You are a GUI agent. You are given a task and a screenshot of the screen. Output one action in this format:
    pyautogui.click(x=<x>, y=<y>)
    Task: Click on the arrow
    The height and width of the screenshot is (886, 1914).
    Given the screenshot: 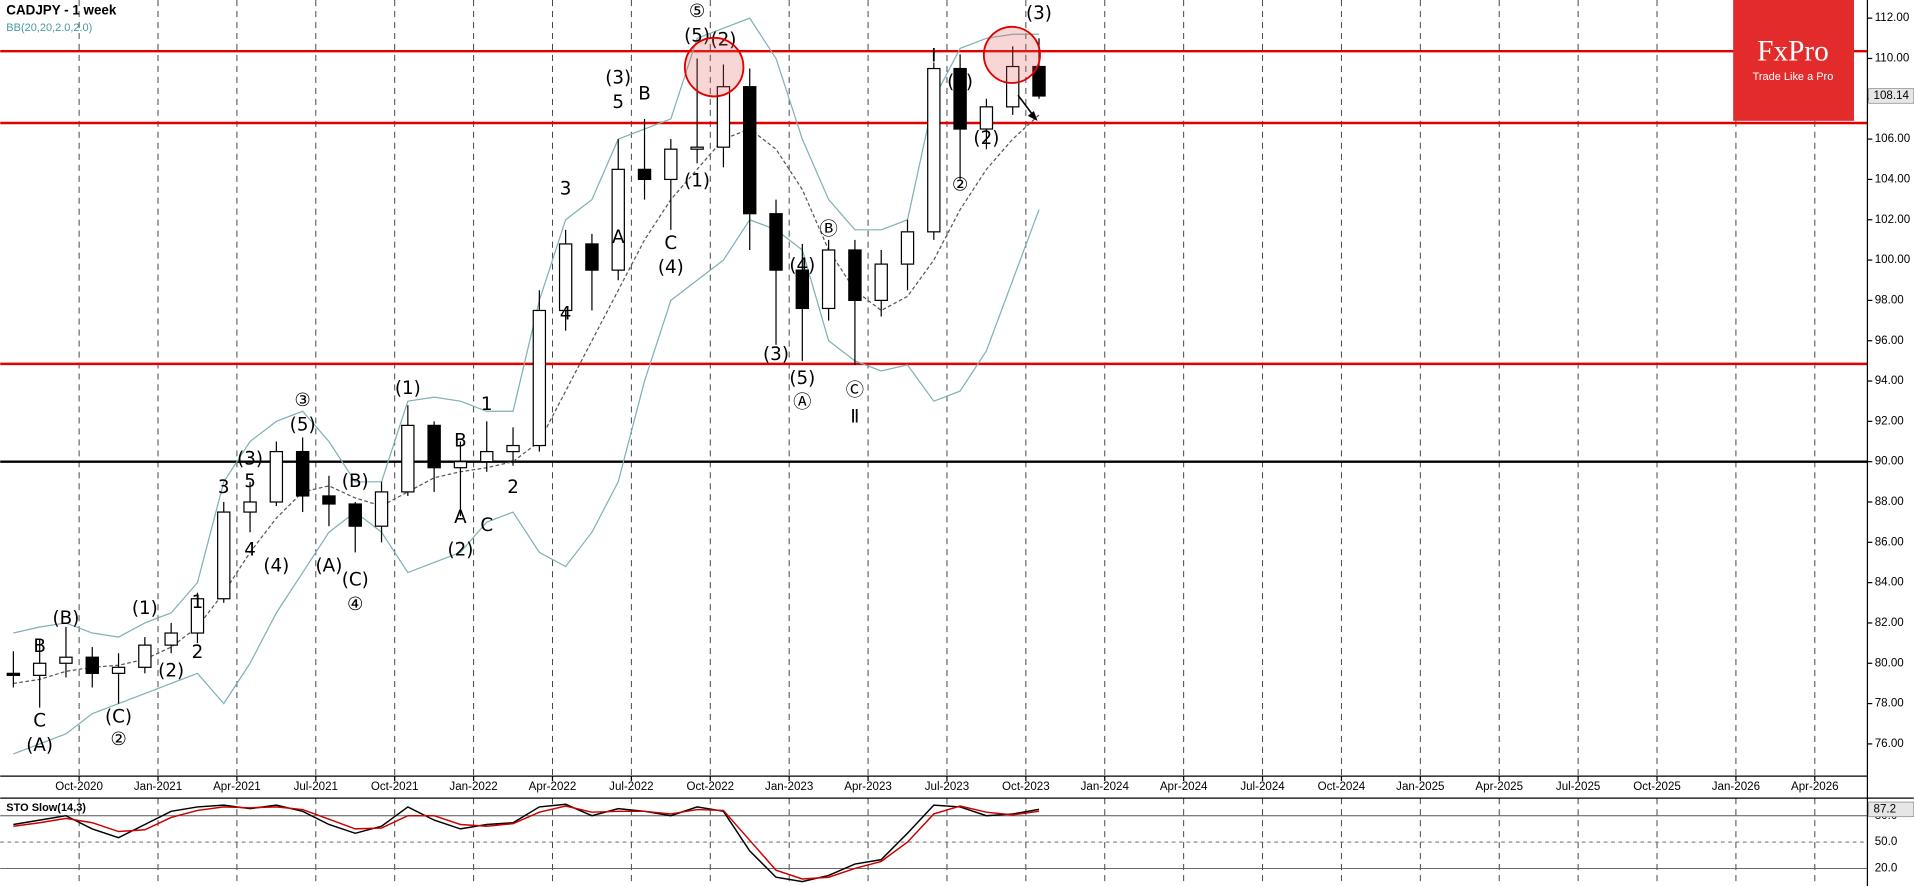 What is the action you would take?
    pyautogui.click(x=1025, y=105)
    